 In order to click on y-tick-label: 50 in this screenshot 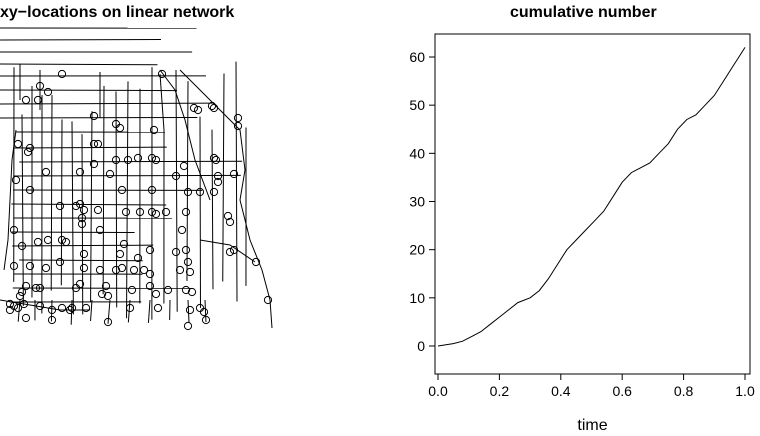, I will do `click(417, 105)`.